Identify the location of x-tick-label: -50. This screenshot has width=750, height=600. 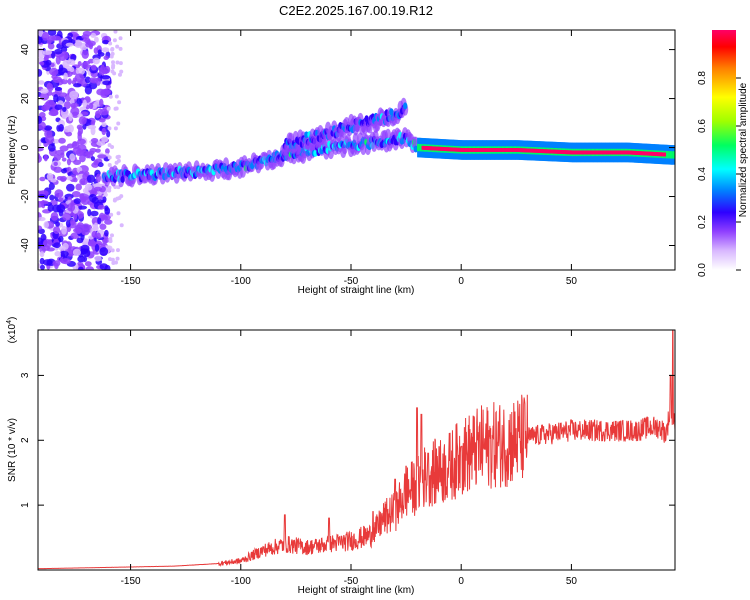
(351, 281).